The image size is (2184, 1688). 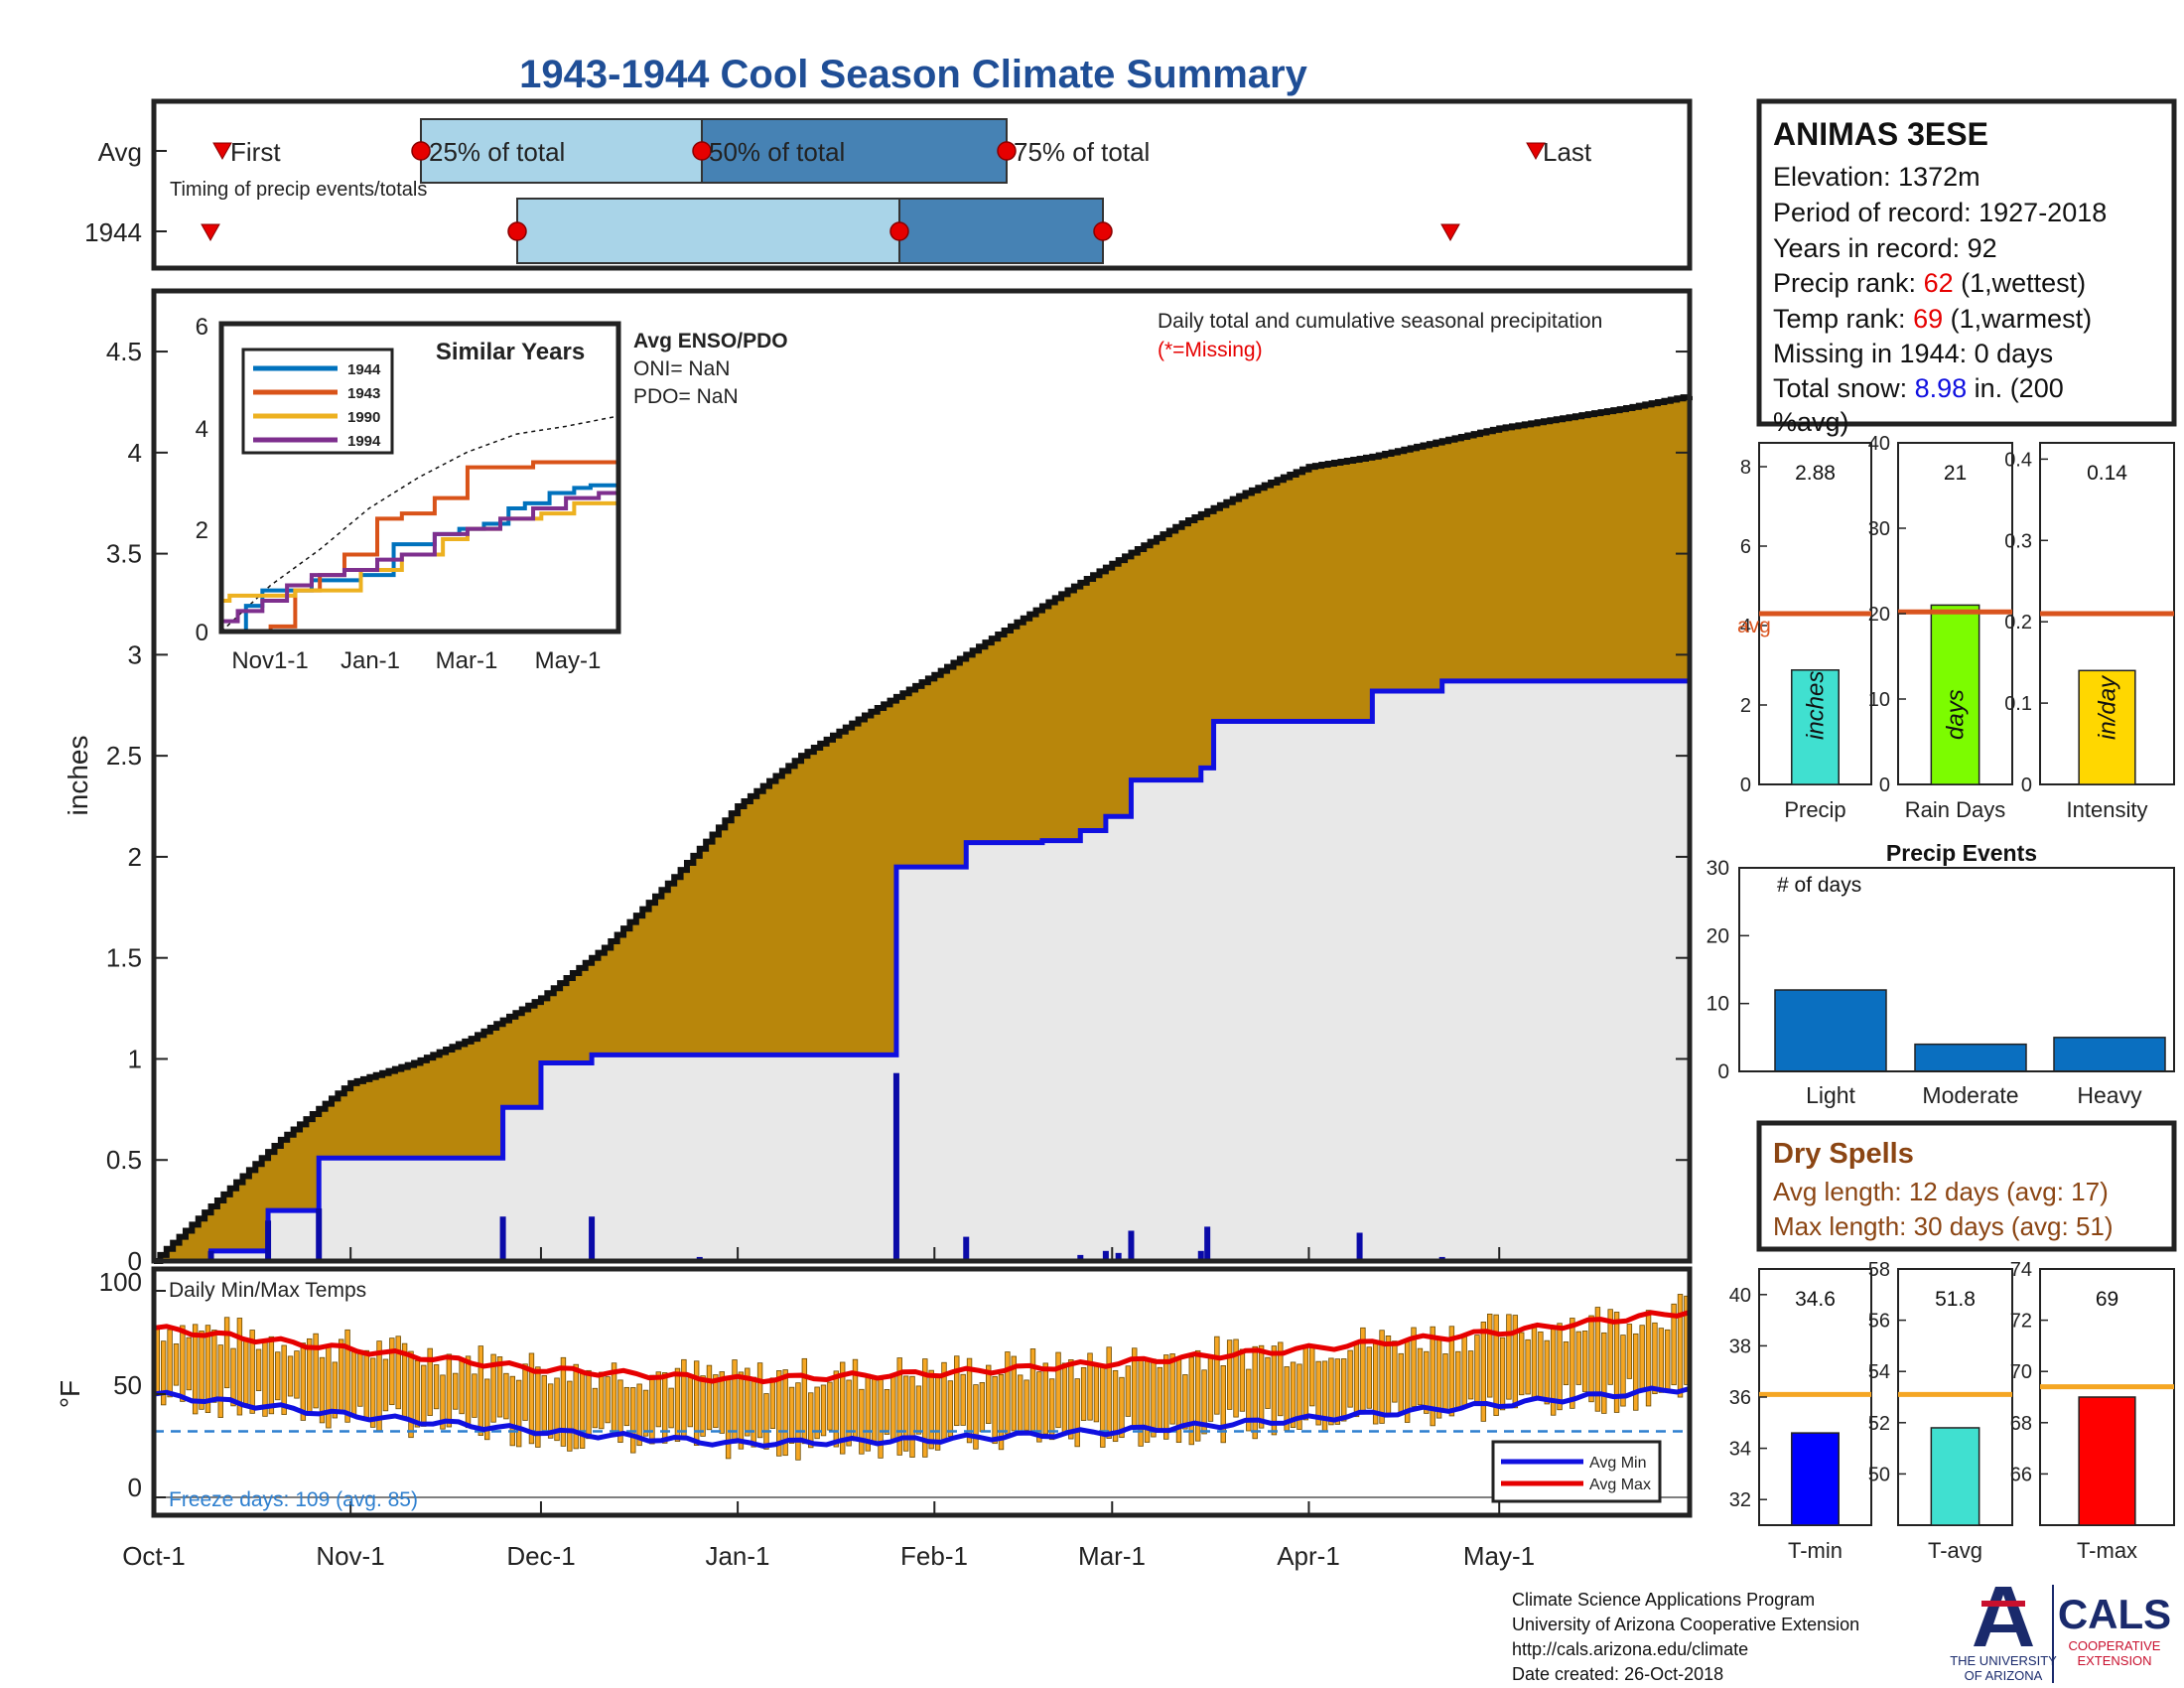 What do you see at coordinates (467, 660) in the screenshot?
I see `similar-xtick-mar: Mar-1` at bounding box center [467, 660].